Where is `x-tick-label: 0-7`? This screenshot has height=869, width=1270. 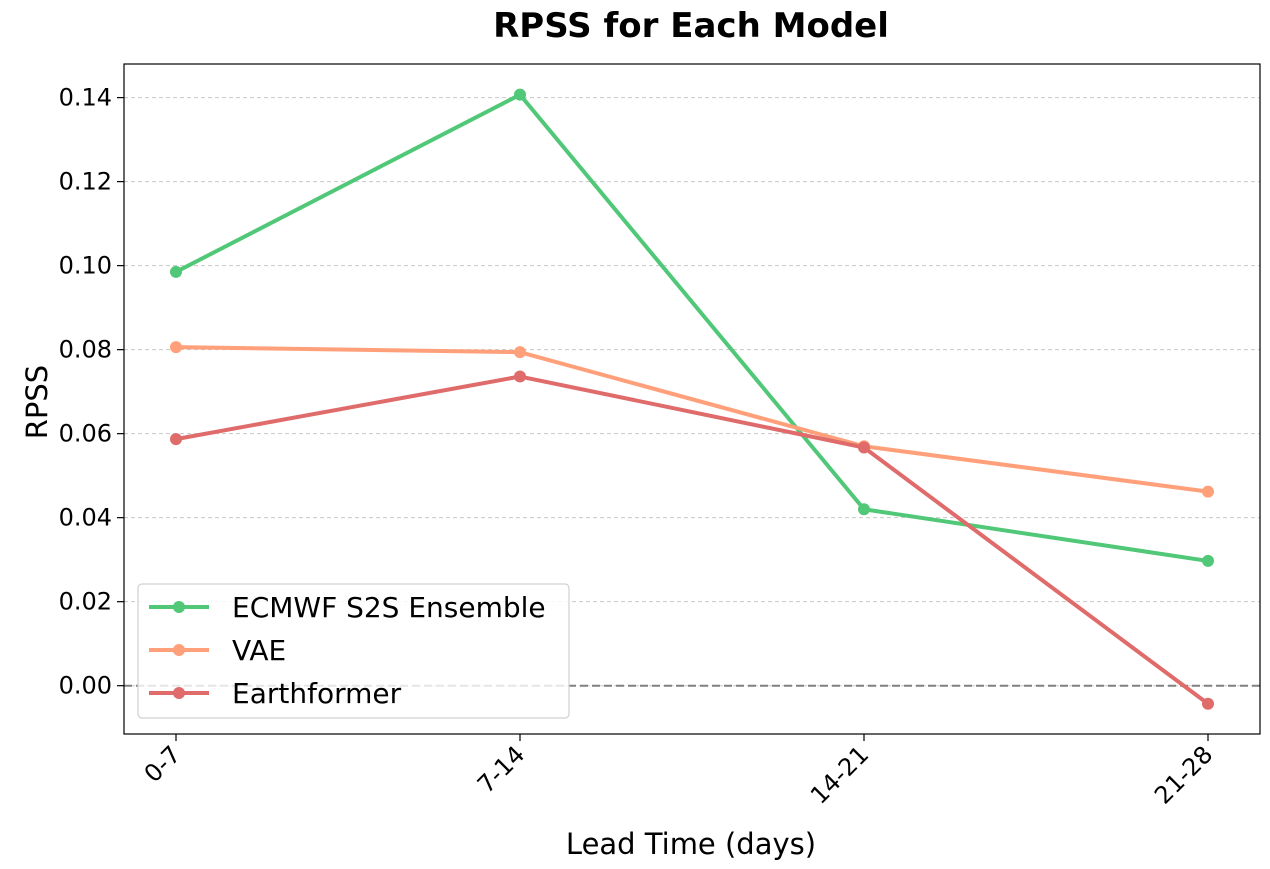 x-tick-label: 0-7 is located at coordinates (163, 764).